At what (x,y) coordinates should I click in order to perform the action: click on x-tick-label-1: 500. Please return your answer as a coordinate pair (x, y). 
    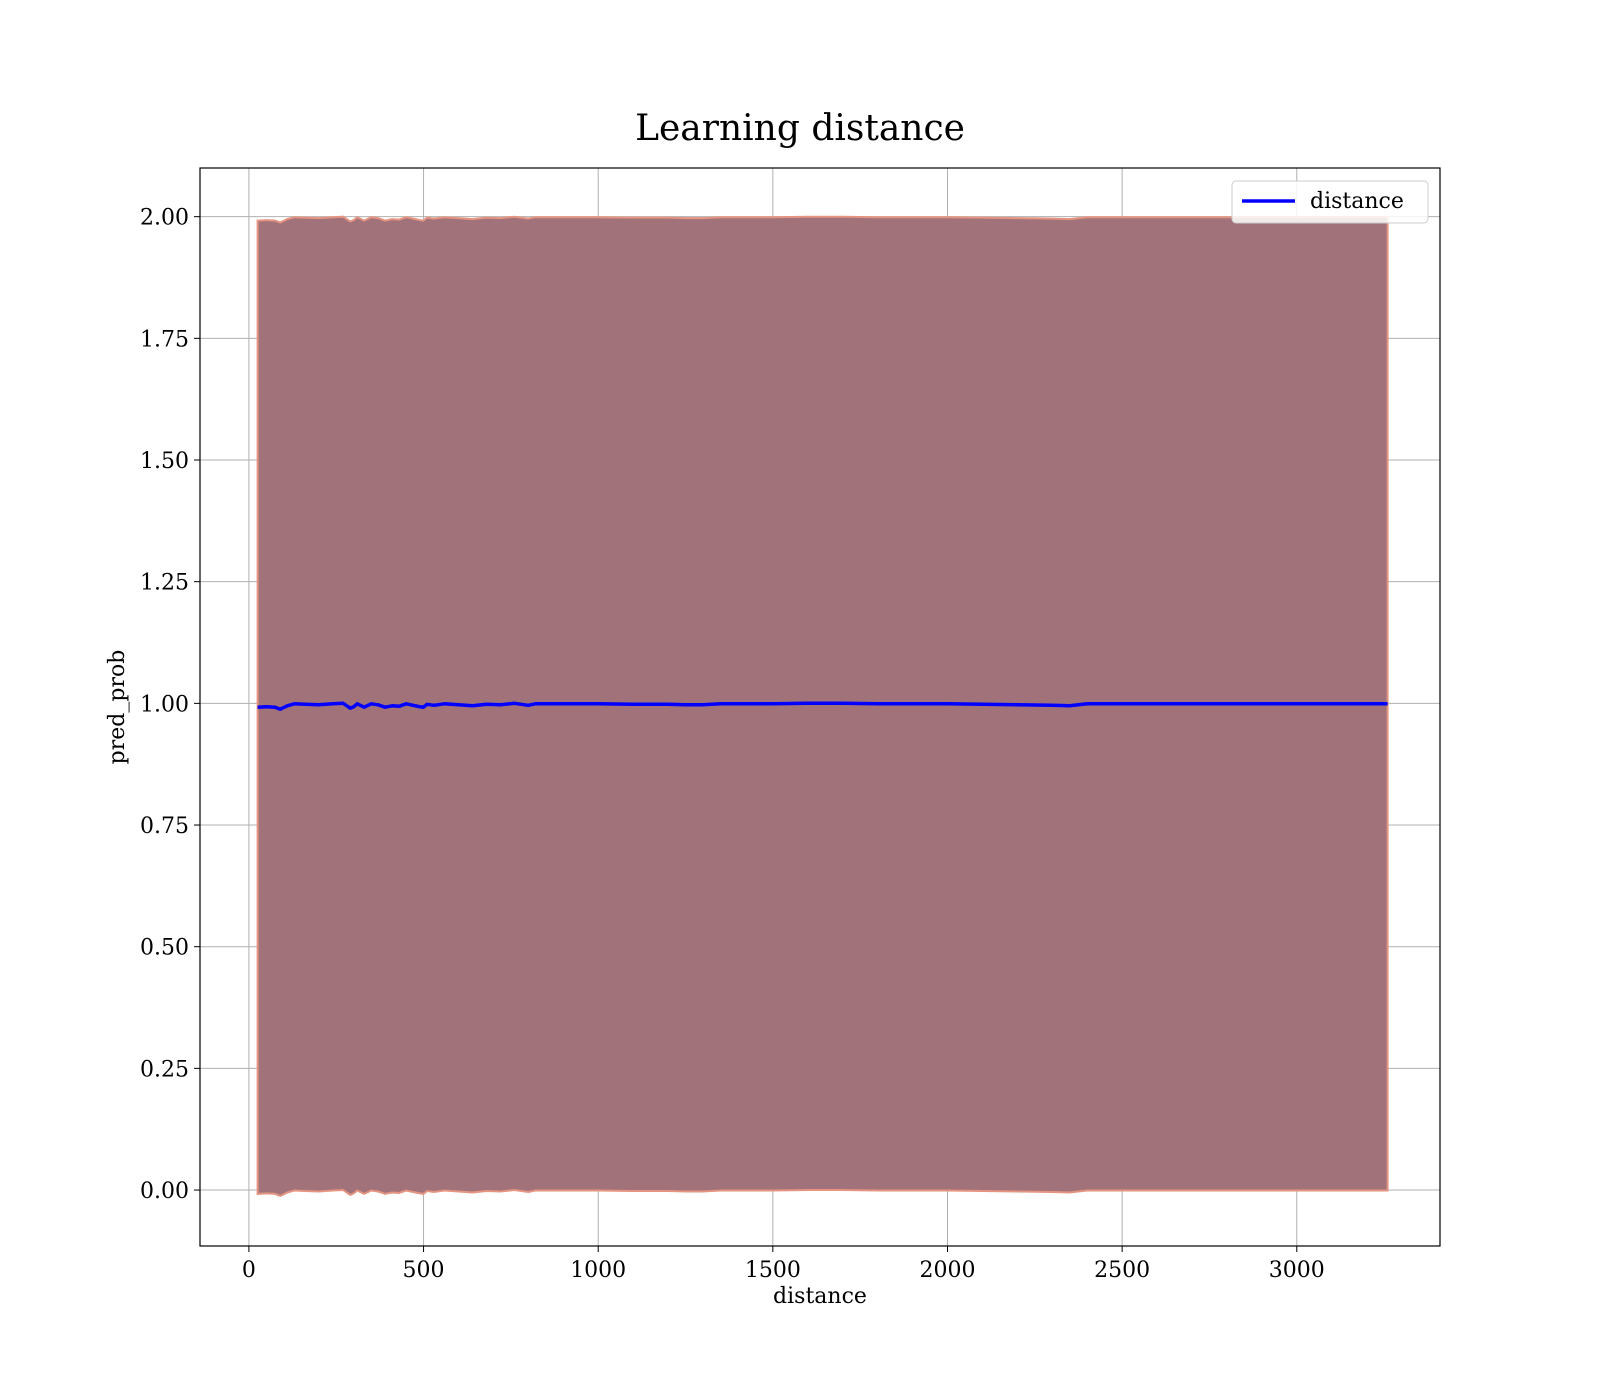
    Looking at the image, I should click on (424, 1270).